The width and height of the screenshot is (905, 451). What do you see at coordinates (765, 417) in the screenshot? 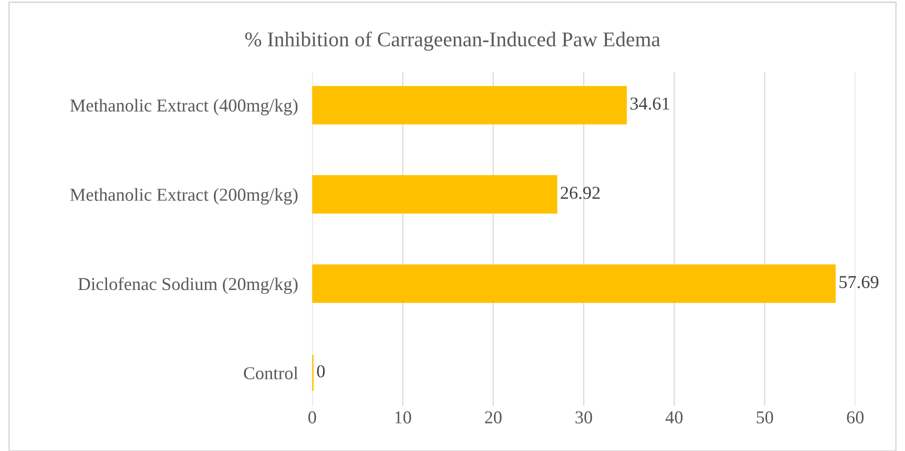
I see `x-tick-label: 50` at bounding box center [765, 417].